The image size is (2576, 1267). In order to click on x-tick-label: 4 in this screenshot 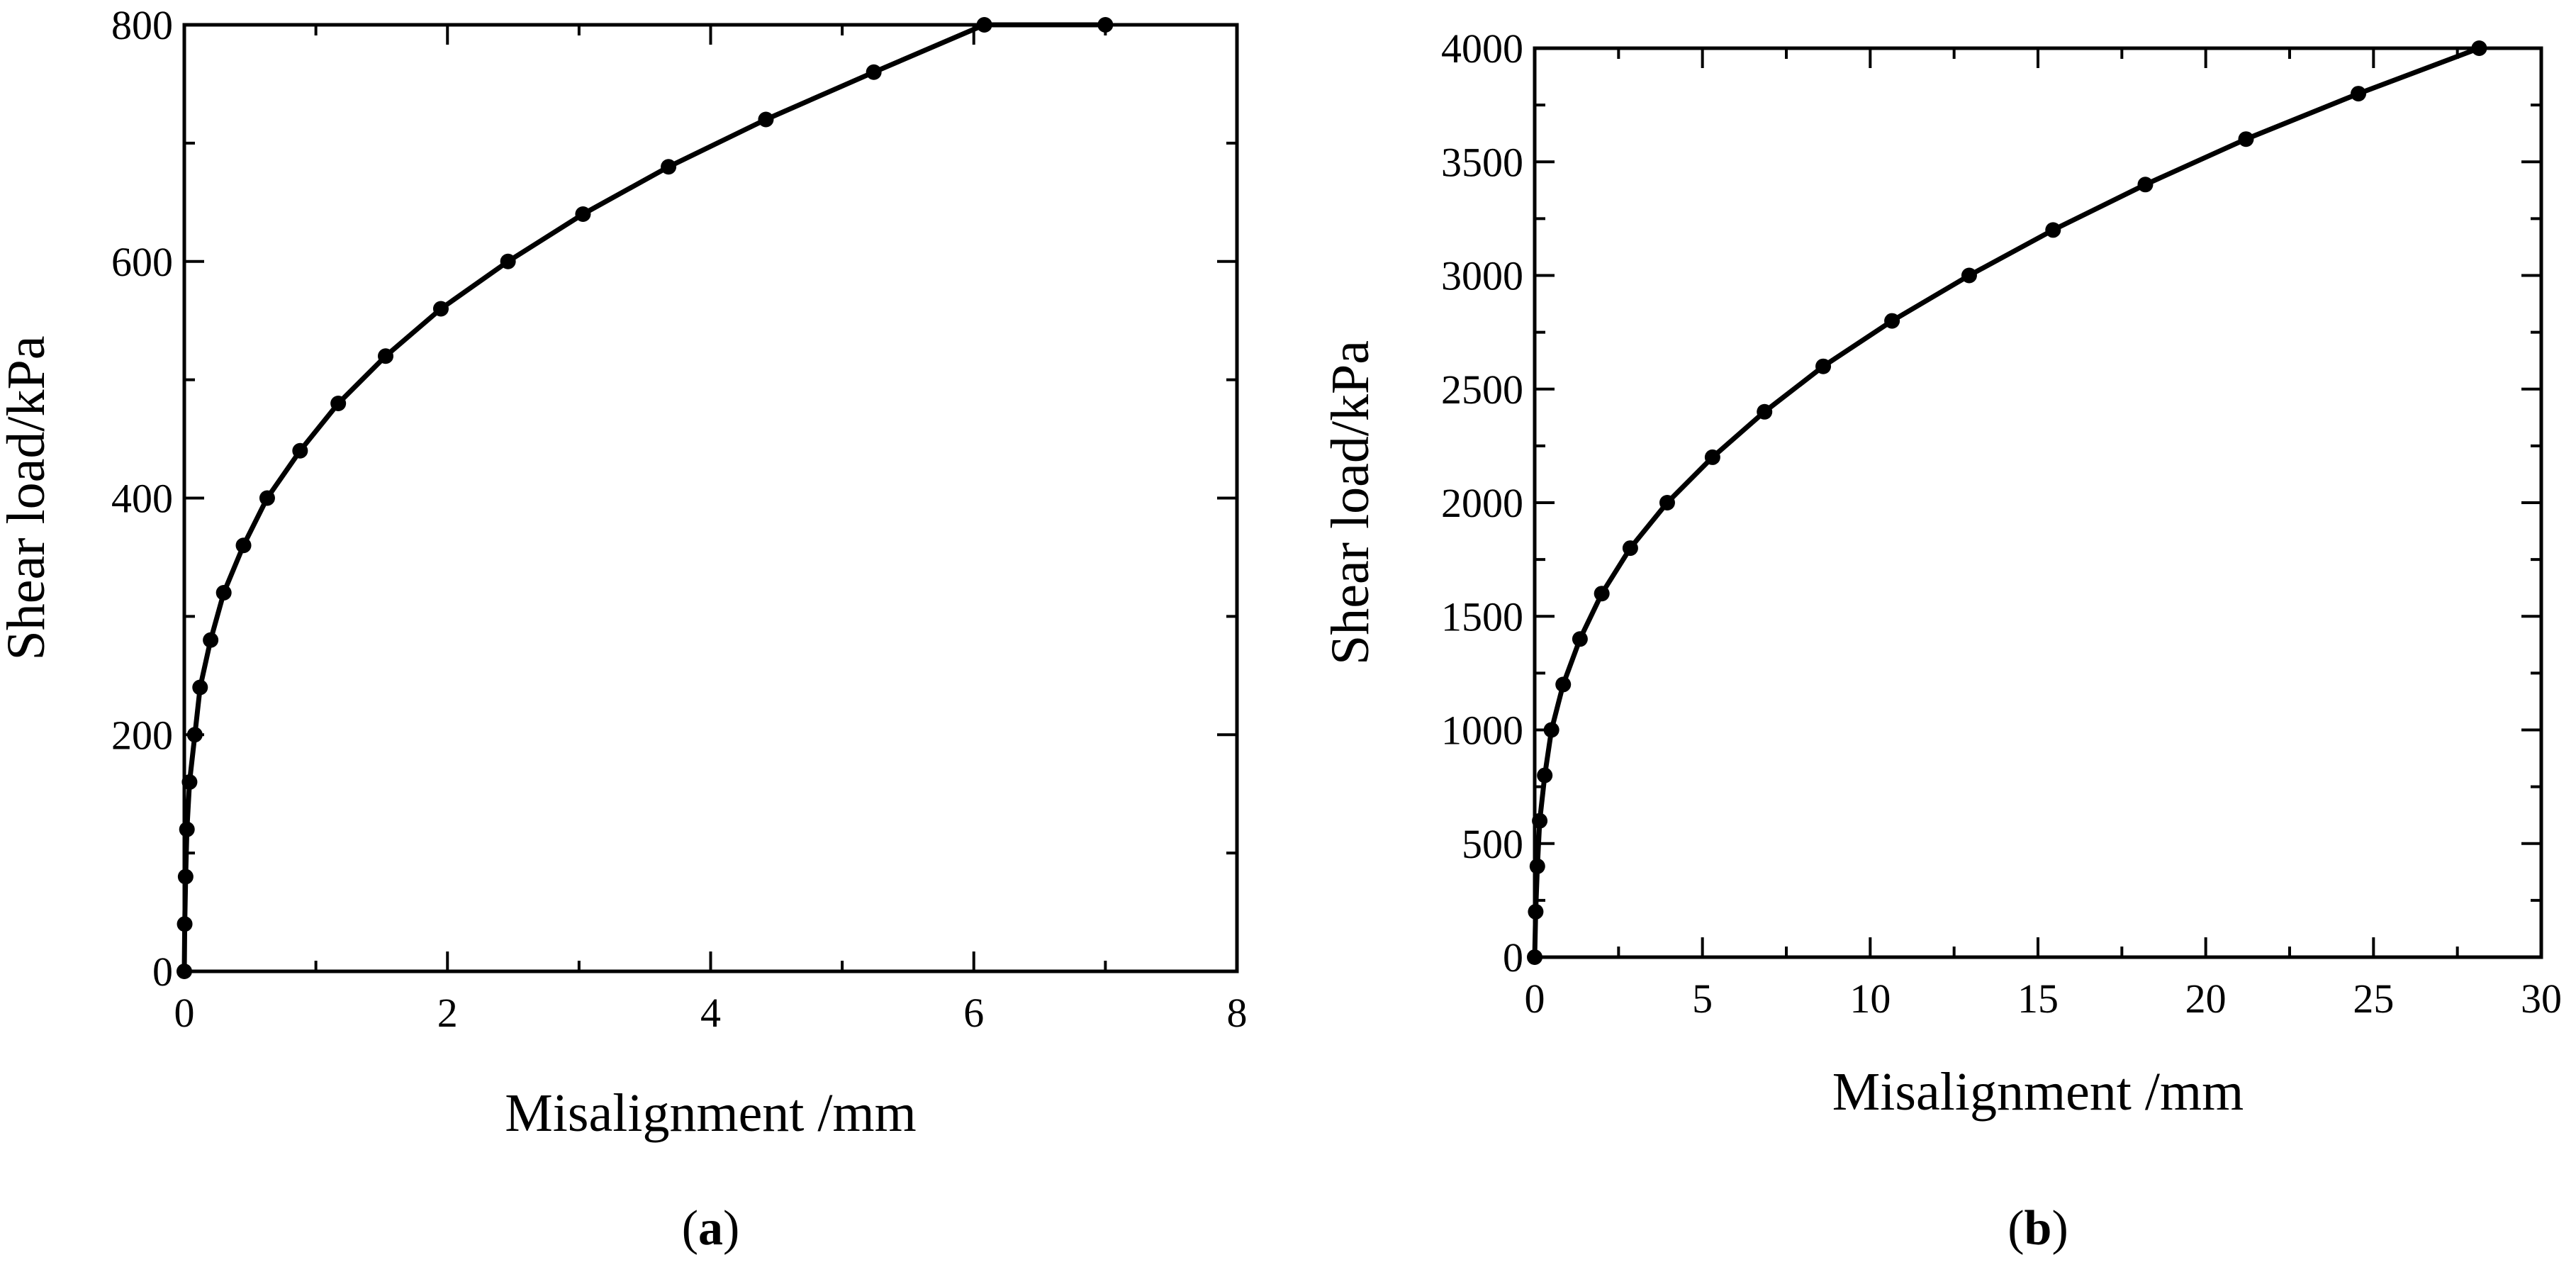, I will do `click(711, 1013)`.